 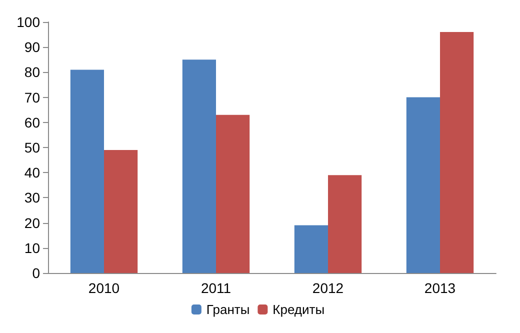 What do you see at coordinates (32, 122) in the screenshot?
I see `y-tick-label: 60` at bounding box center [32, 122].